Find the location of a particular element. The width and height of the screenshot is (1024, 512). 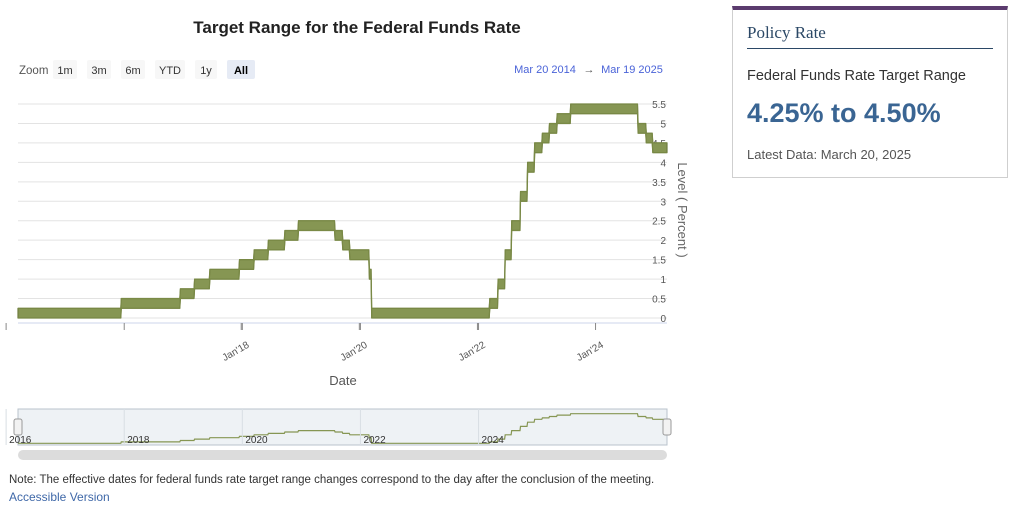

navigator-scrollbar is located at coordinates (342, 455).